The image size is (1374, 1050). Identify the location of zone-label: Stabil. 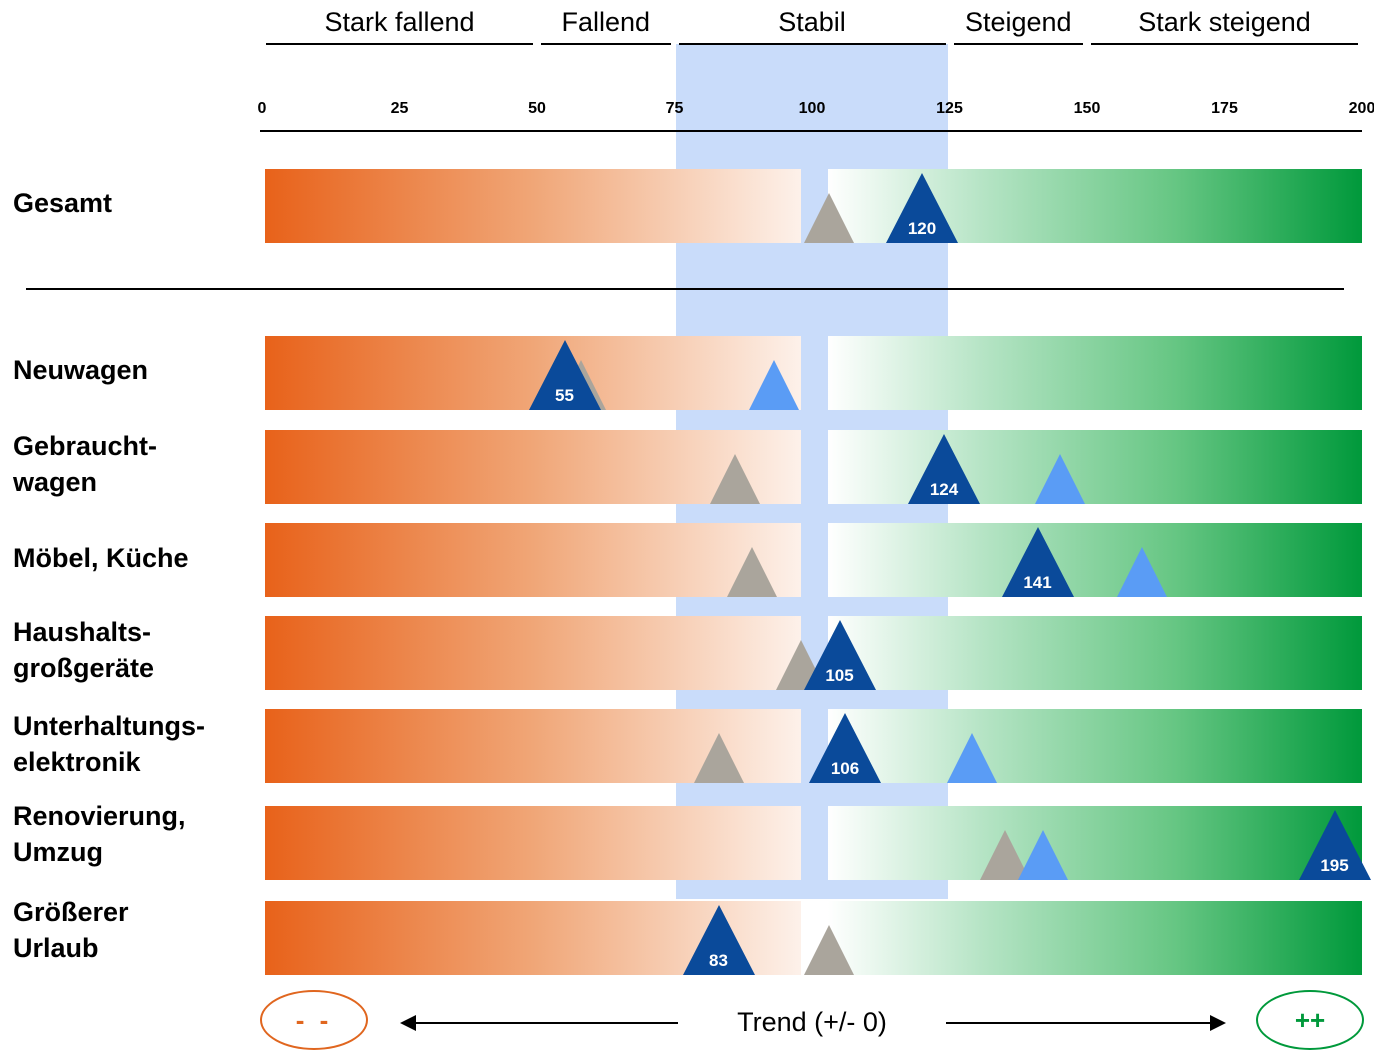
(812, 22).